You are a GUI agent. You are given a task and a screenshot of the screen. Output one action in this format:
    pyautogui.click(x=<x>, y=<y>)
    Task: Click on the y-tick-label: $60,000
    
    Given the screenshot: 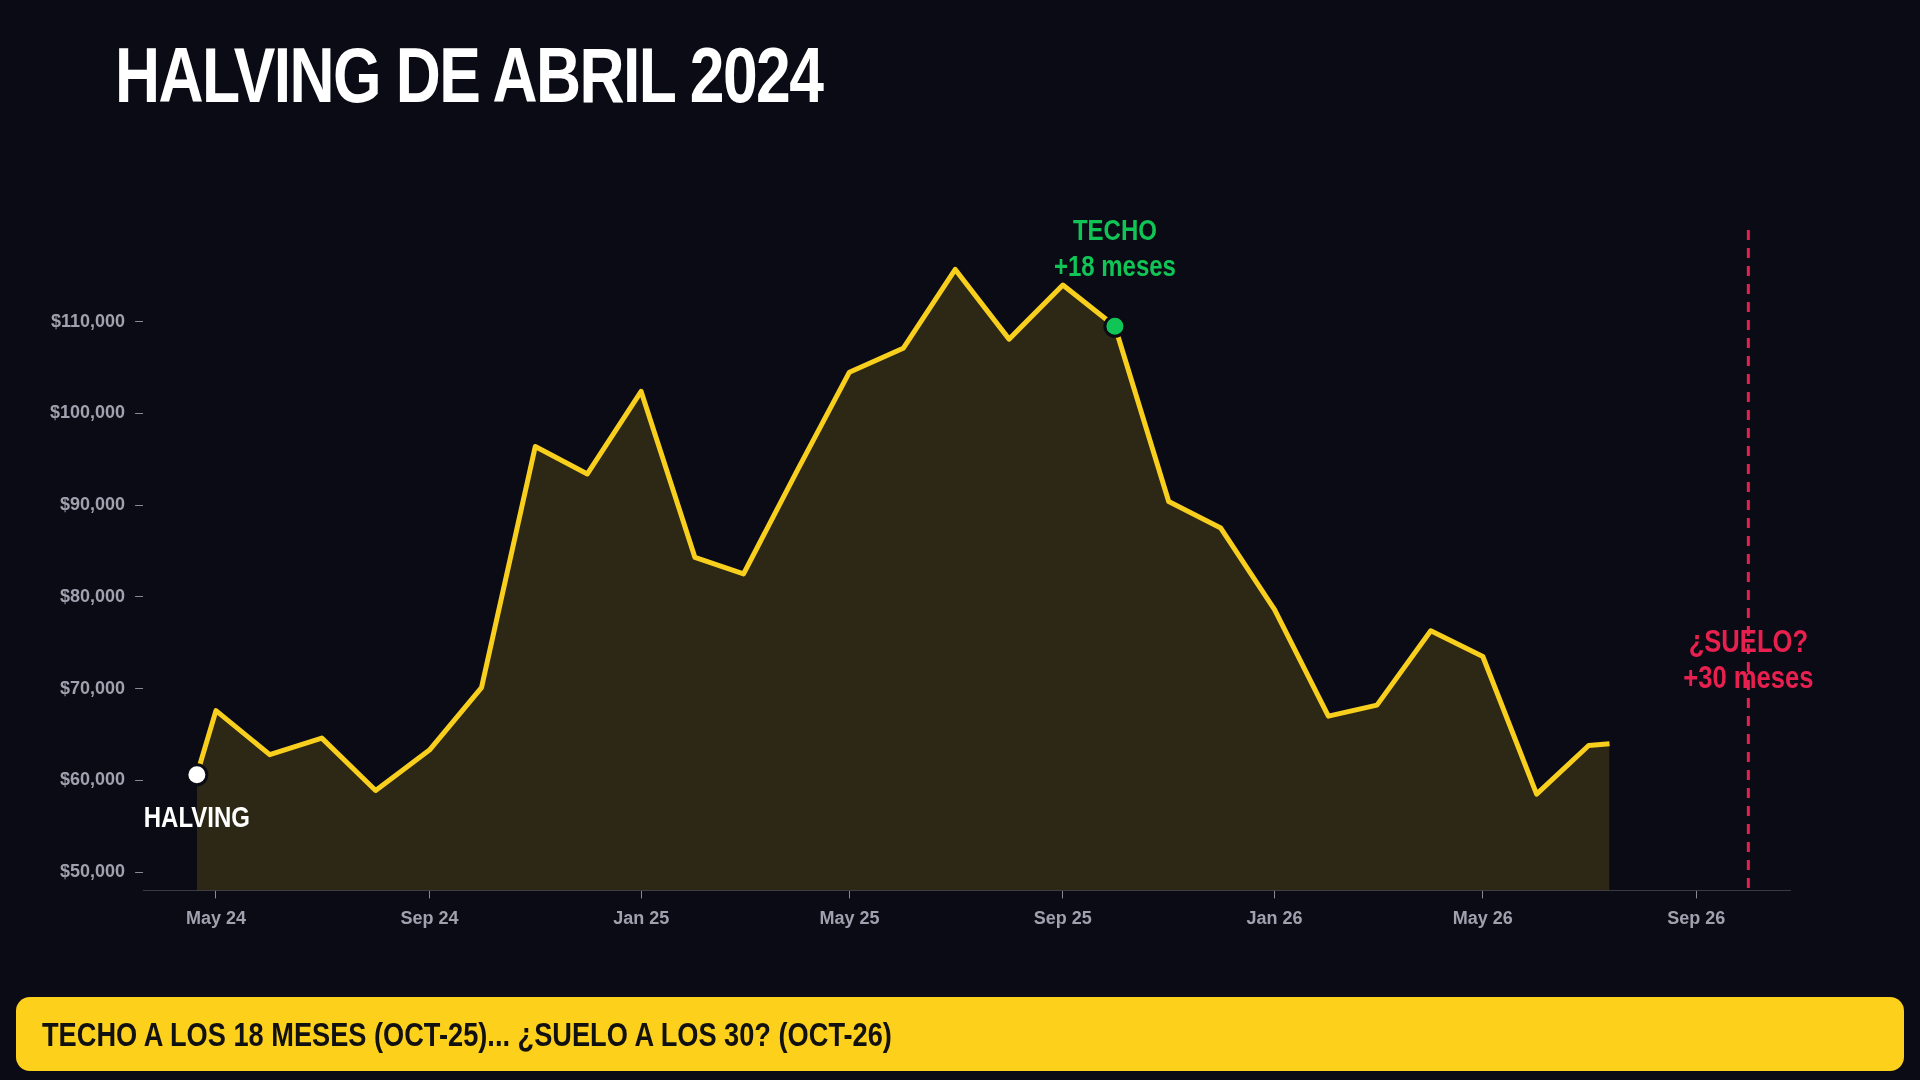 What is the action you would take?
    pyautogui.click(x=93, y=779)
    